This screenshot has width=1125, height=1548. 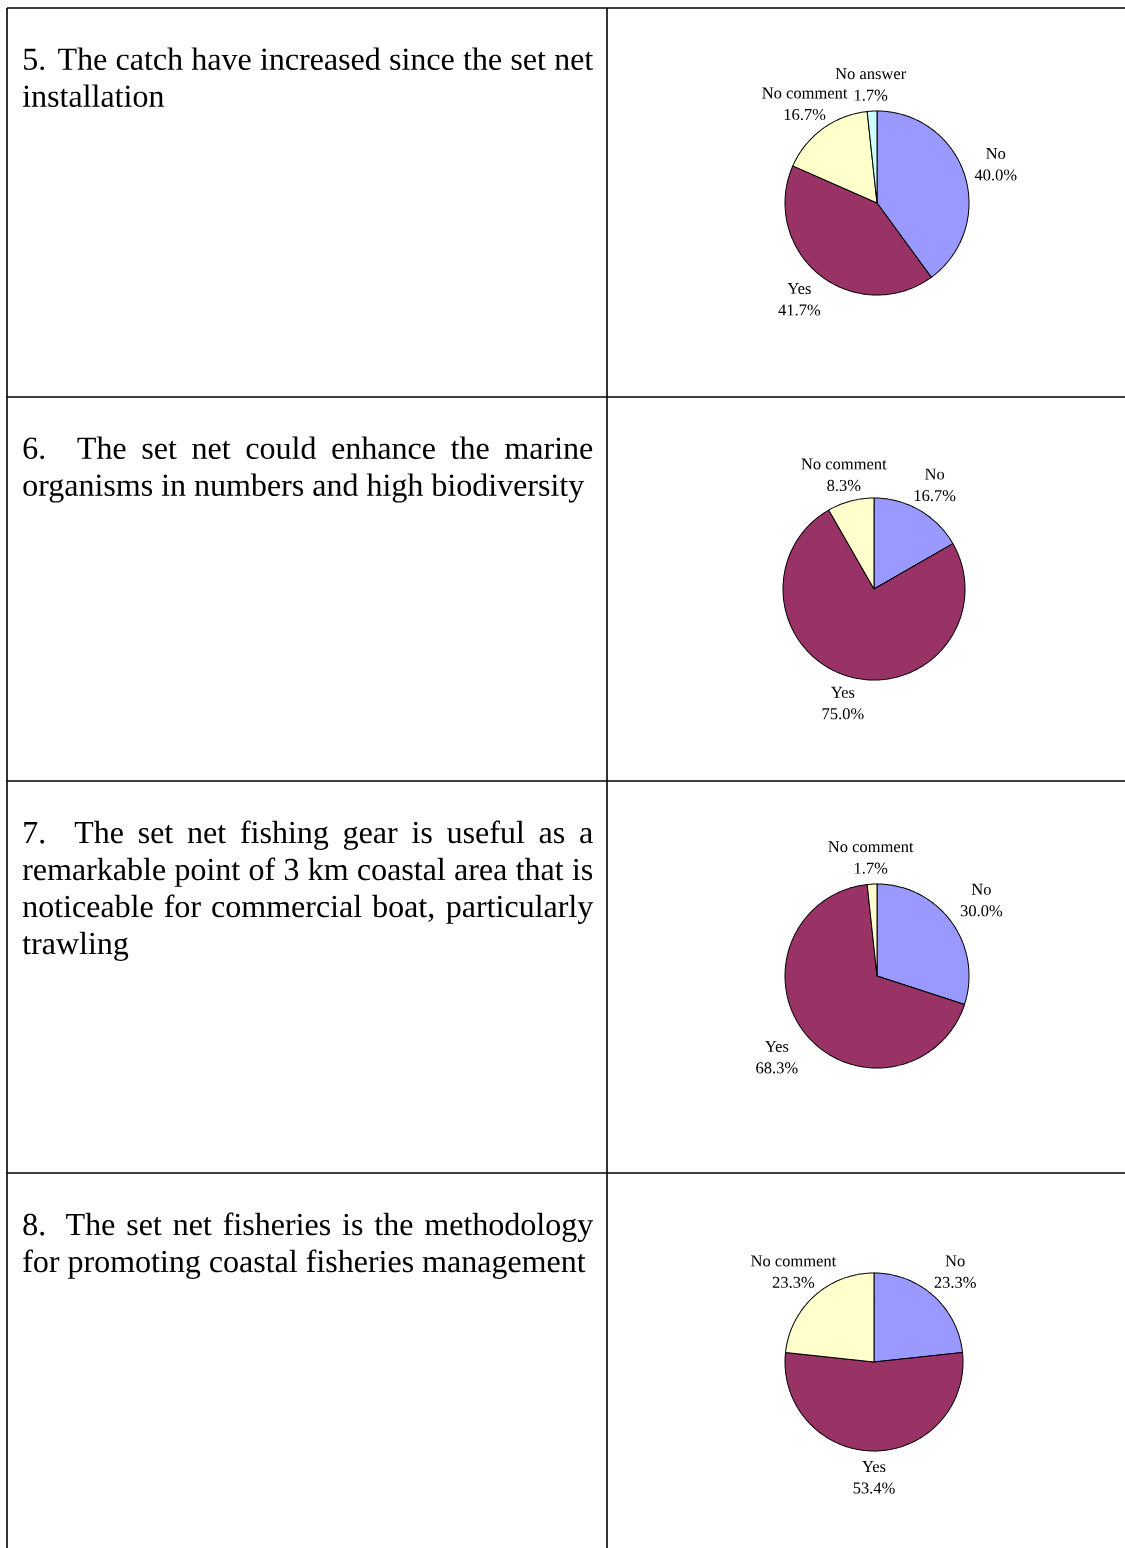 I want to click on data-label: 68.3%, so click(x=777, y=1068).